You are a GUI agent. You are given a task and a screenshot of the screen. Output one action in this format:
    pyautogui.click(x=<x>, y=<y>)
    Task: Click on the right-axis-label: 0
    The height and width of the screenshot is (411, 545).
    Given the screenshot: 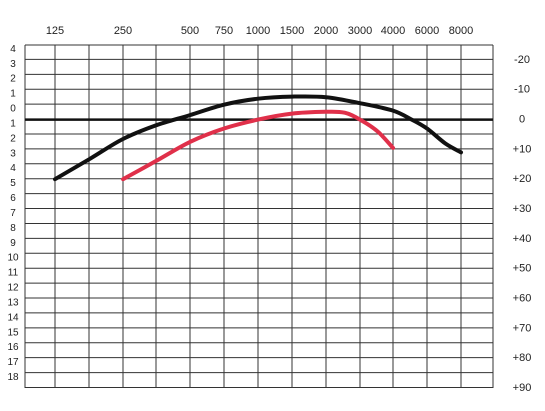 What is the action you would take?
    pyautogui.click(x=522, y=120)
    